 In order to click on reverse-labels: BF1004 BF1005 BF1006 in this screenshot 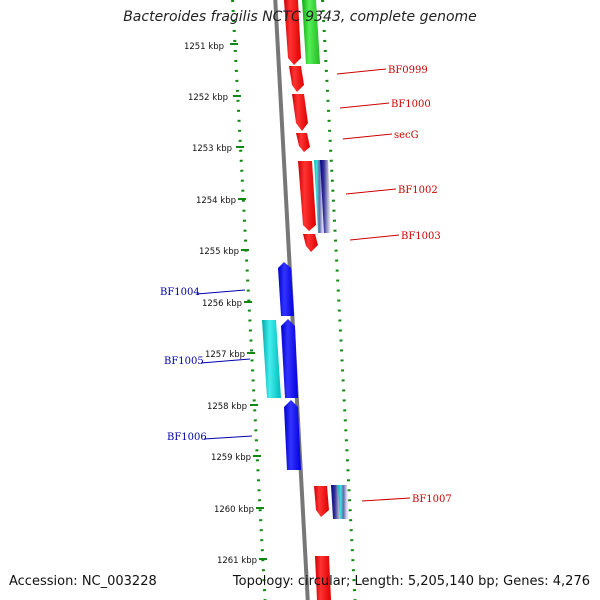, I will do `click(206, 365)`.